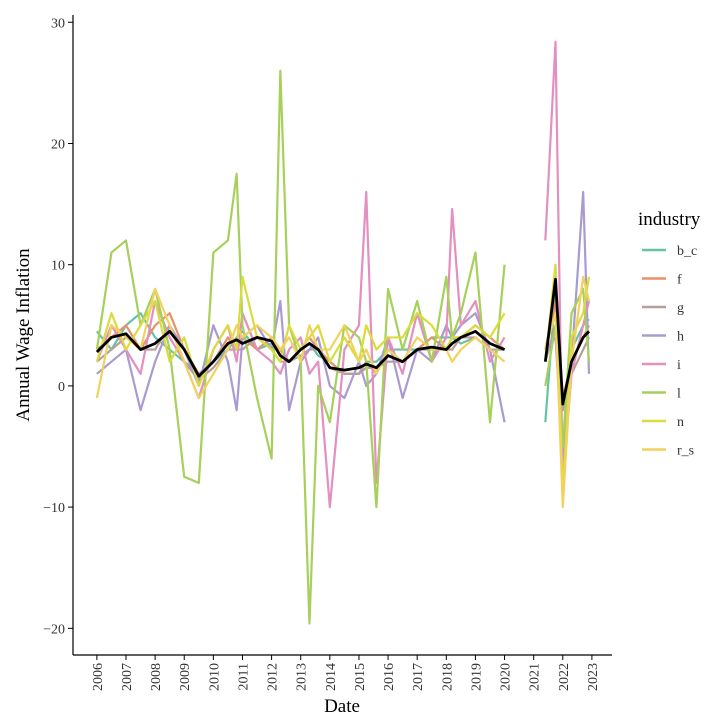 The image size is (716, 725). I want to click on legend-label: n, so click(680, 422).